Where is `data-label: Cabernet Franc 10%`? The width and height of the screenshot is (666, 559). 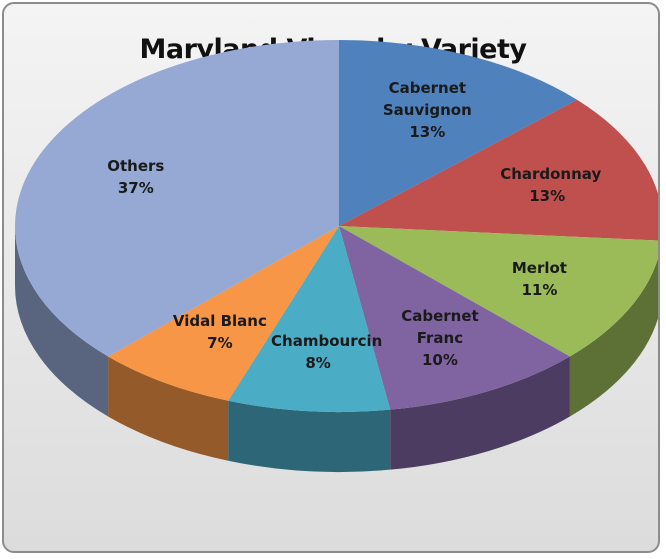 data-label: Cabernet Franc 10% is located at coordinates (440, 338).